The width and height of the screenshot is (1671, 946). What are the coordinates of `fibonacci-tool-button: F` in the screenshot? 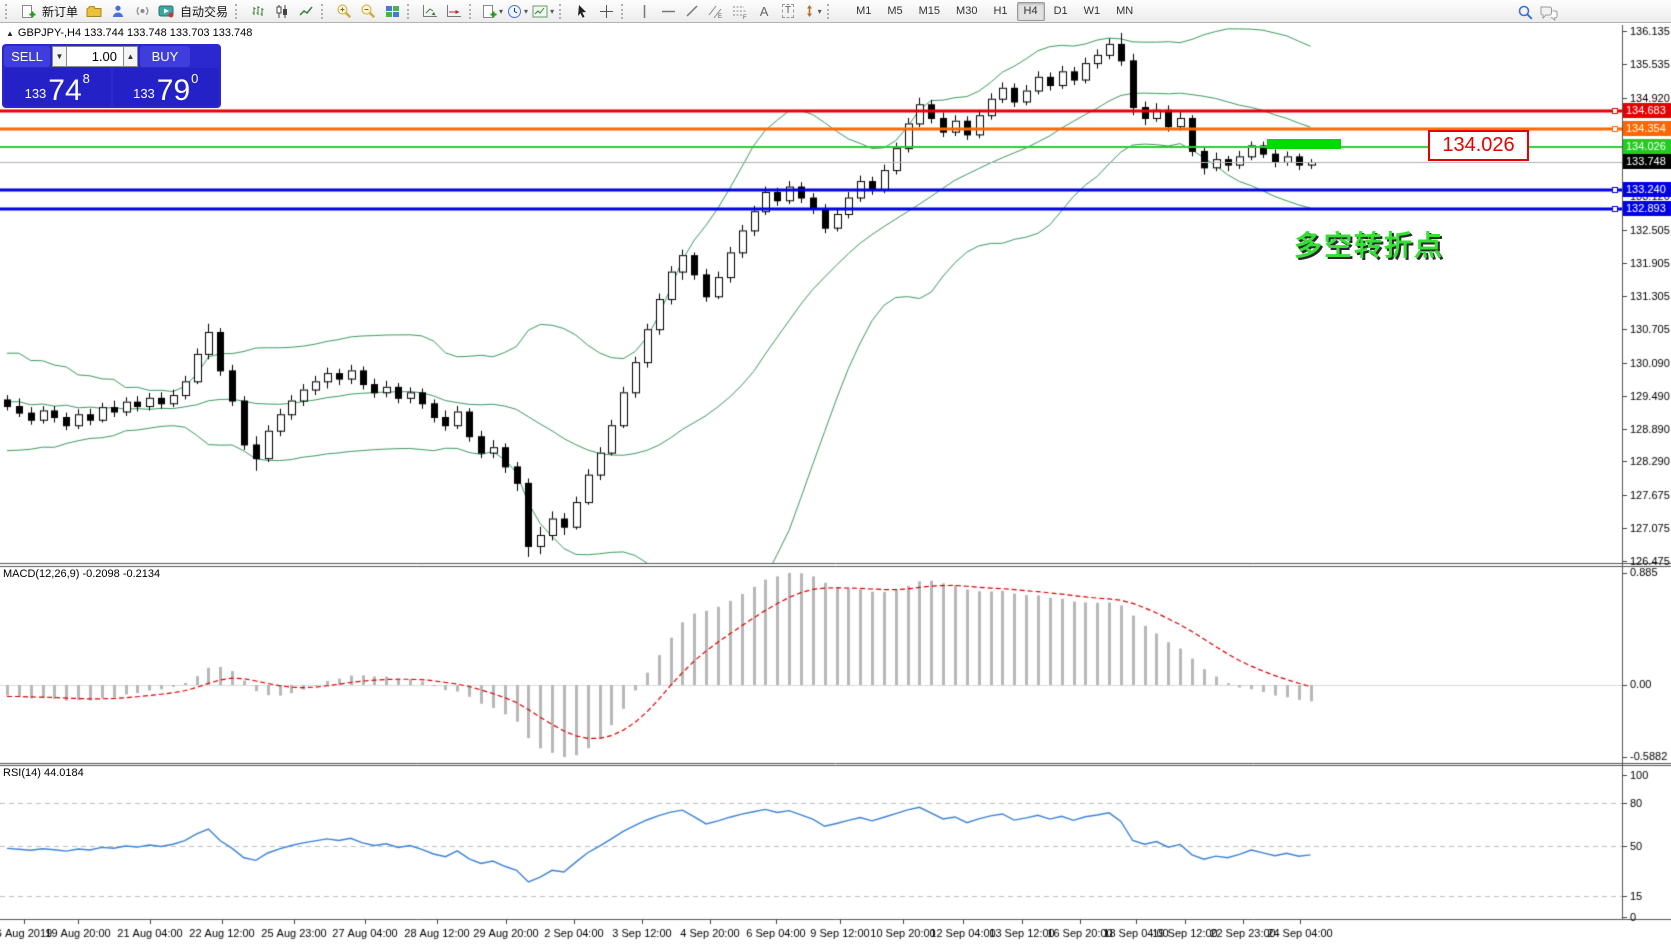 It's located at (740, 11).